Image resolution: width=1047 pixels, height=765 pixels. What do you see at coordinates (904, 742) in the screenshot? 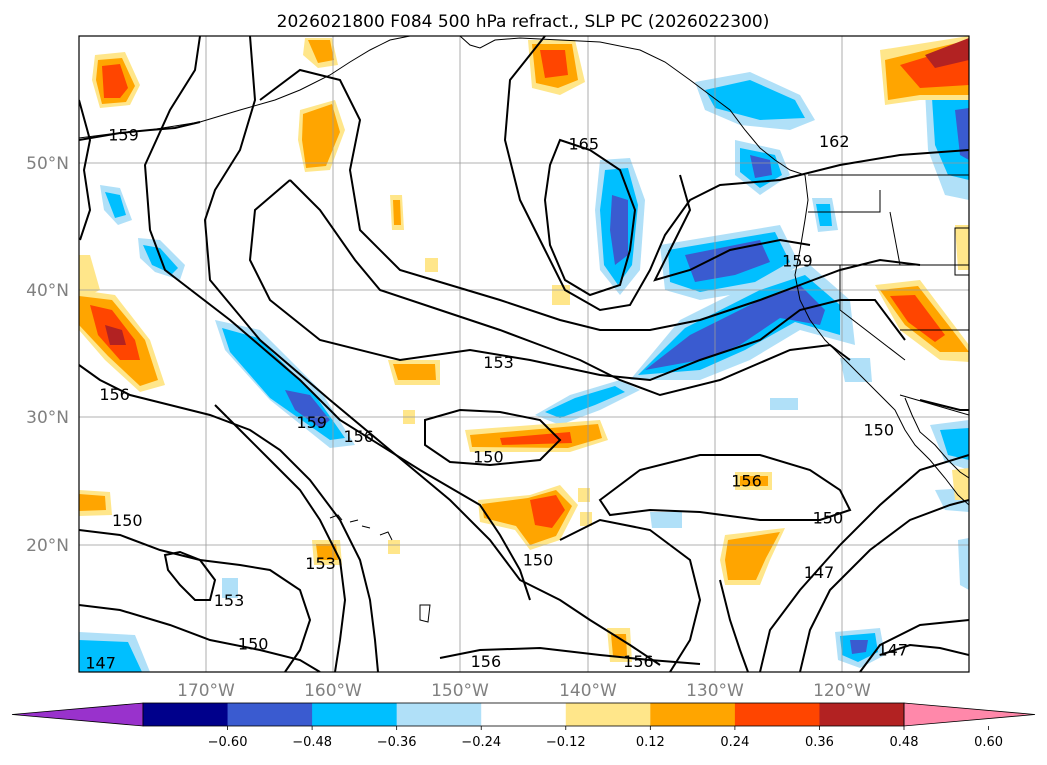
I see `colorbar-tick-label: 0.48` at bounding box center [904, 742].